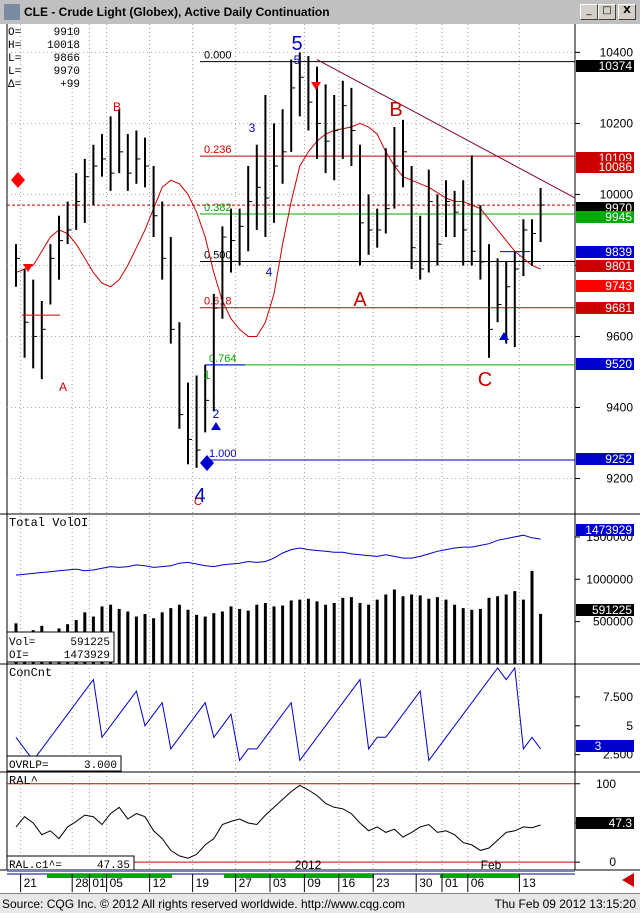 This screenshot has height=913, width=640. Describe the element at coordinates (14, 85) in the screenshot. I see `readout-change-label: Δ=` at that location.